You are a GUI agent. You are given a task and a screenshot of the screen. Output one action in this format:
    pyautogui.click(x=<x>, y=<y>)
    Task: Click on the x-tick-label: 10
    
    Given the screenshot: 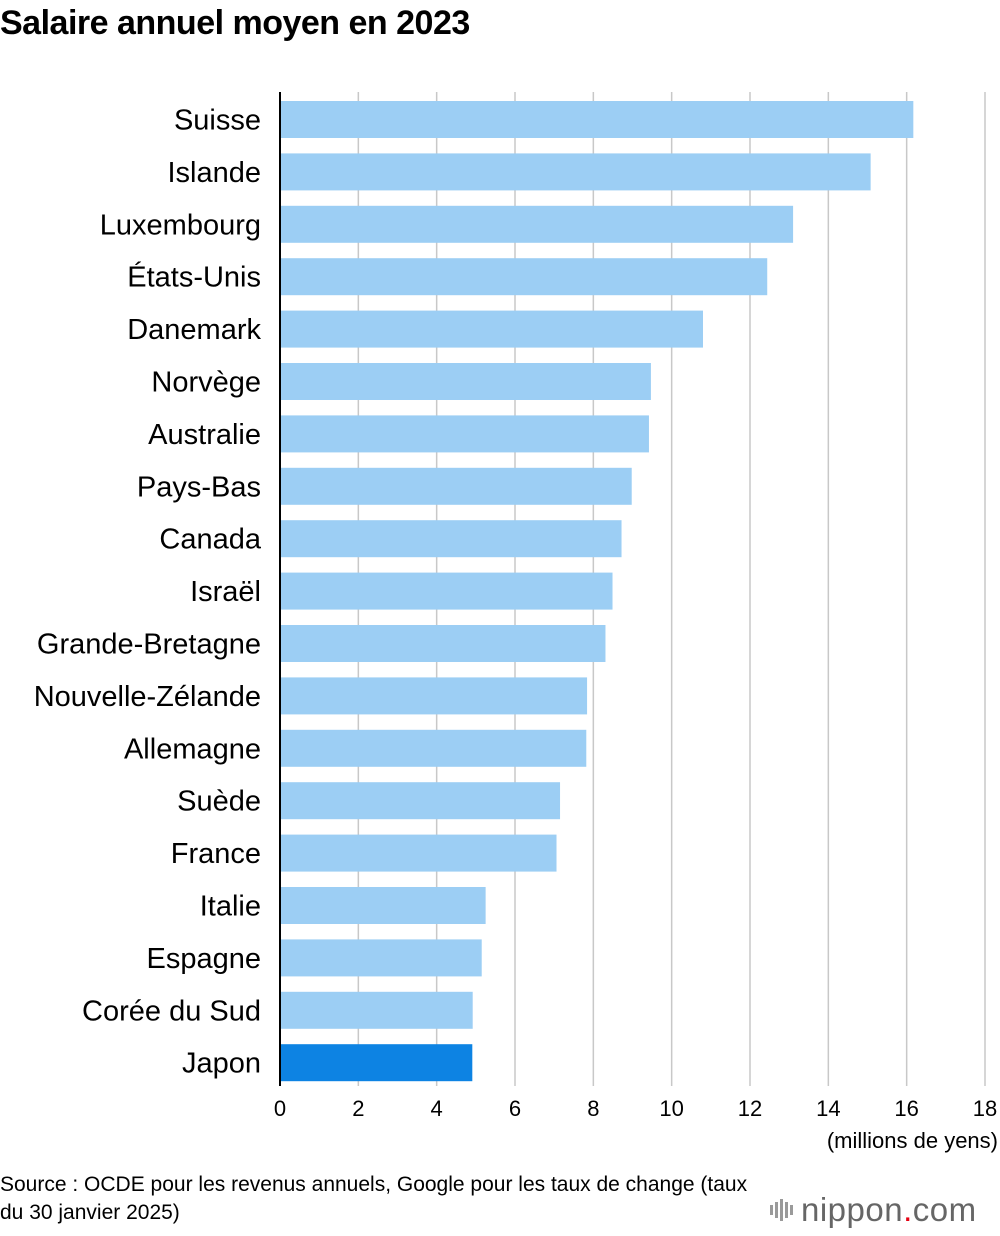 What is the action you would take?
    pyautogui.click(x=671, y=1108)
    